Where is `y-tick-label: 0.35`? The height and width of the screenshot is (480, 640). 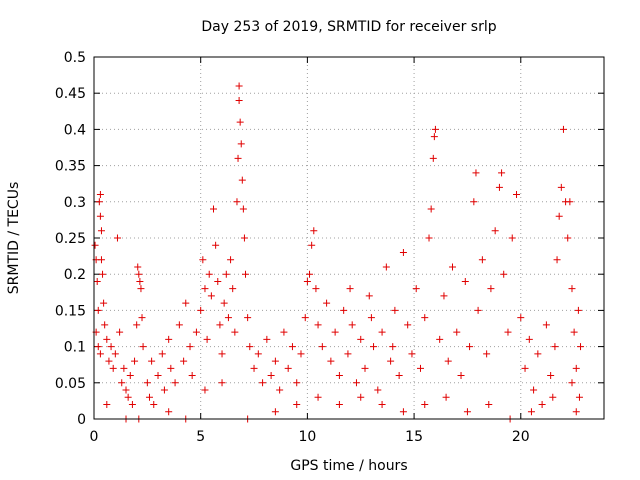
y-tick-label: 0.35 is located at coordinates (70, 167).